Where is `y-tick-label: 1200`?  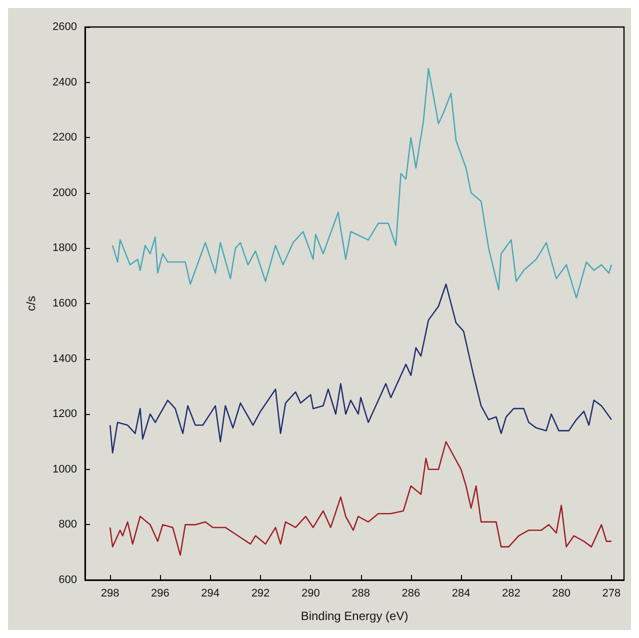 y-tick-label: 1200 is located at coordinates (64, 414).